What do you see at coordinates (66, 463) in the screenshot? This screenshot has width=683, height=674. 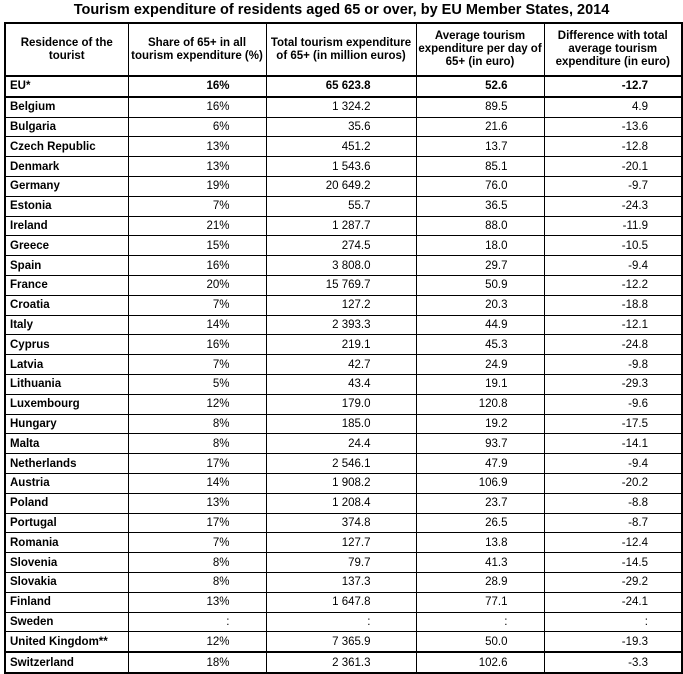 I see `residence-cell: Netherlands` at bounding box center [66, 463].